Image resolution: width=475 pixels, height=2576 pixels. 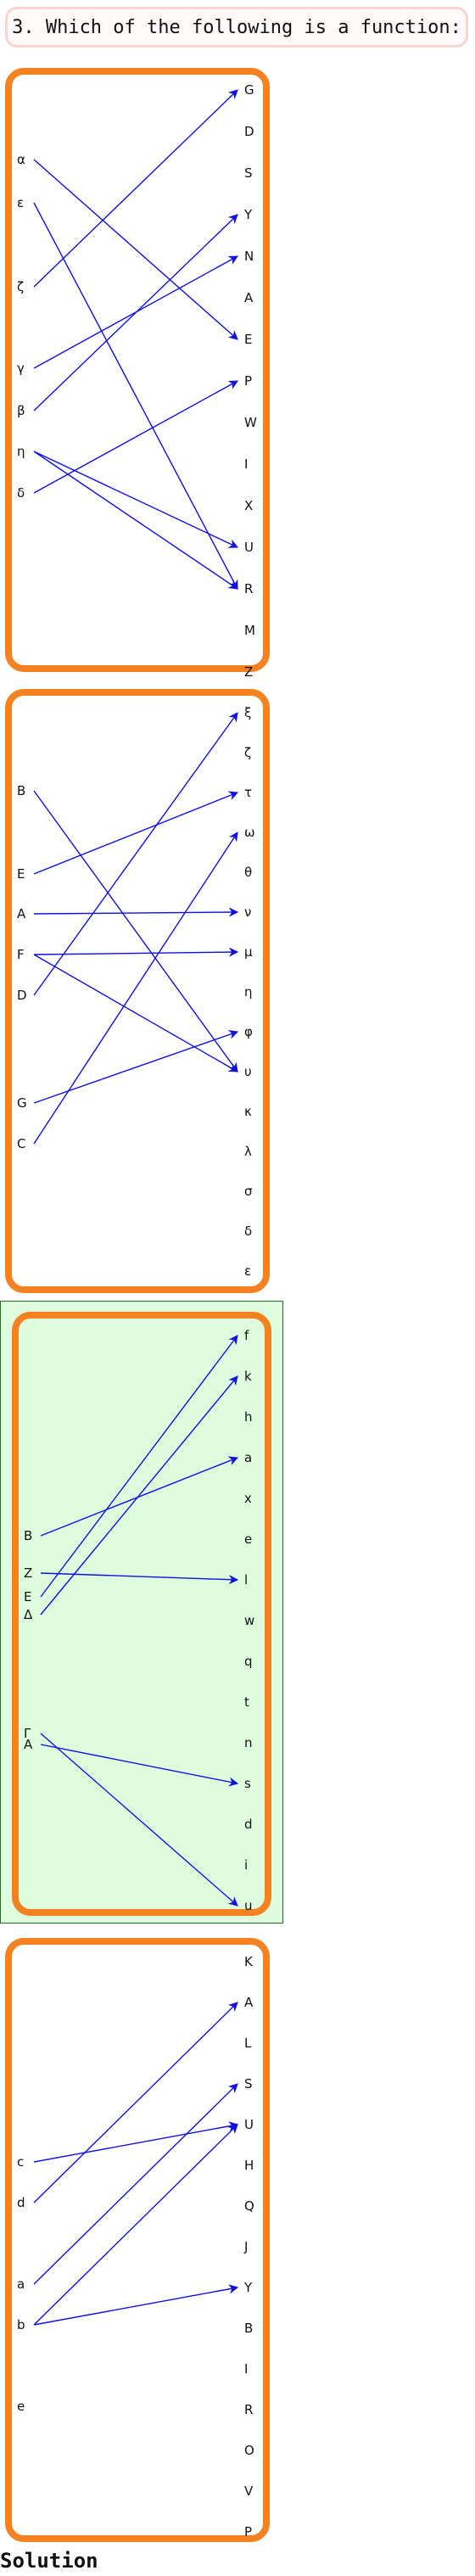 I want to click on option-2-domain-label: D, so click(x=22, y=995).